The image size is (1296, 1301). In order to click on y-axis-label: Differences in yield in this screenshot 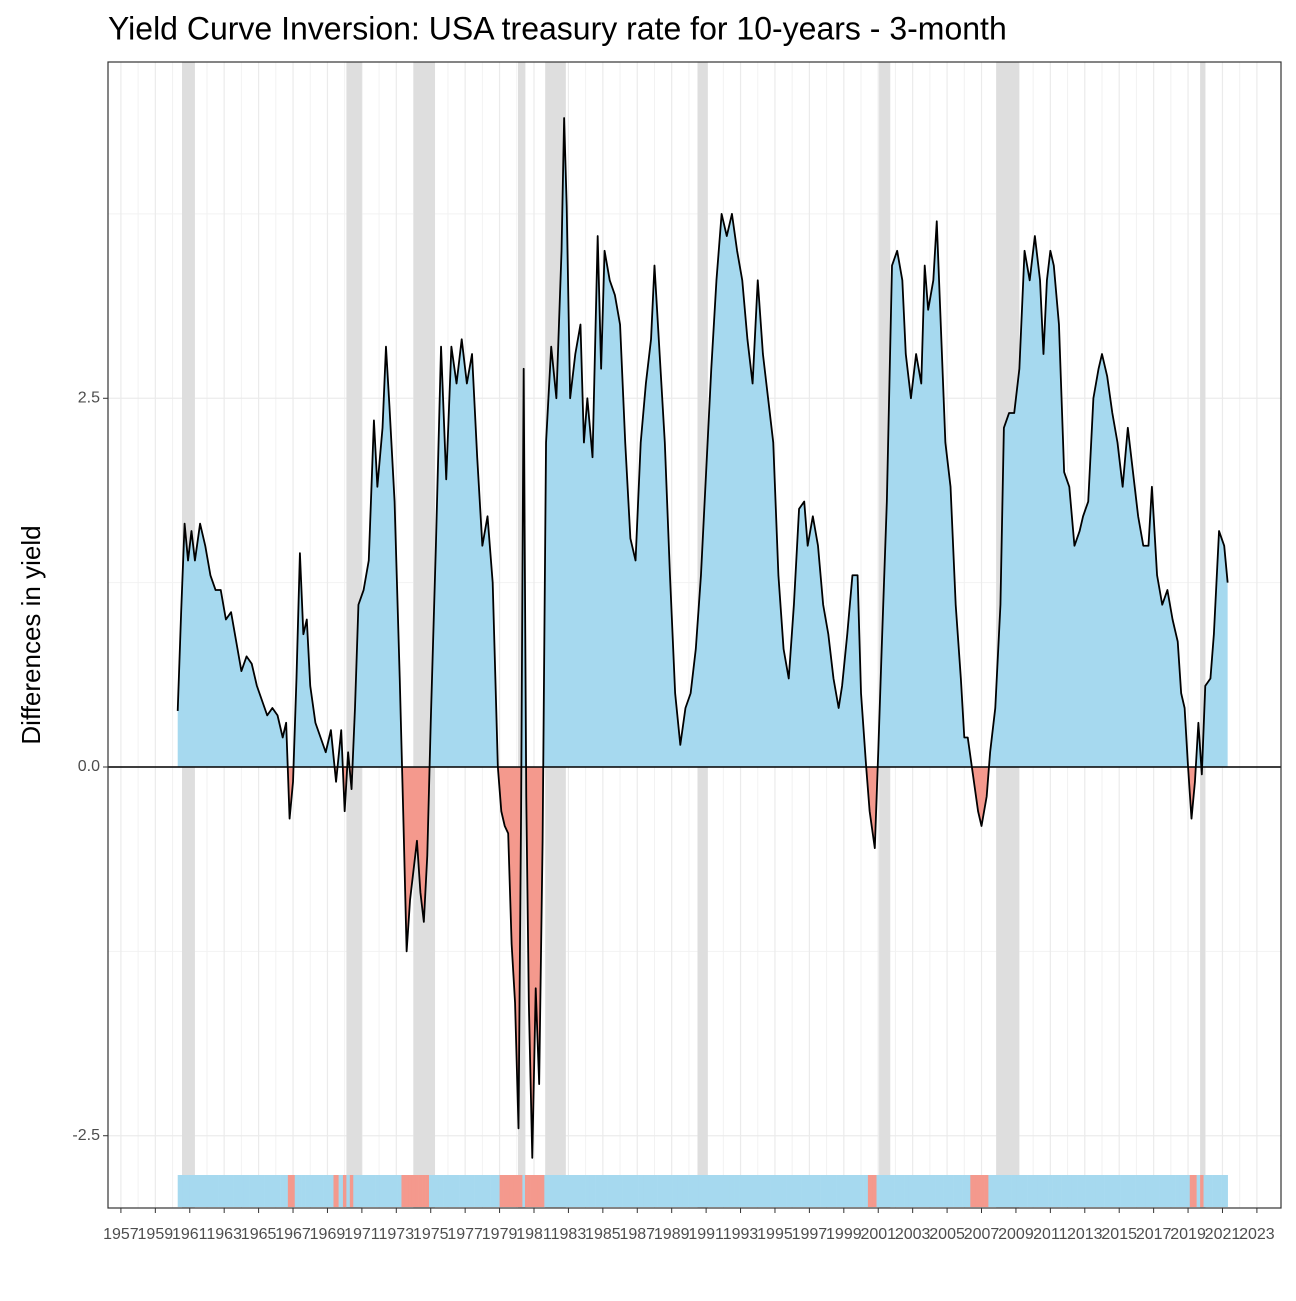, I will do `click(31, 634)`.